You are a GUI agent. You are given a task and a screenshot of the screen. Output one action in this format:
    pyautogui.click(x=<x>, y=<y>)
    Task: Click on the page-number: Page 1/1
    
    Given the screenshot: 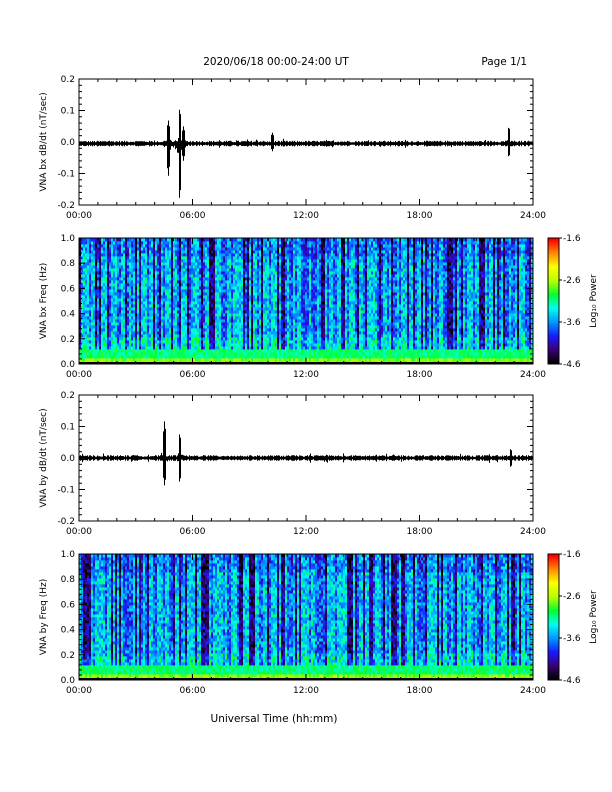 What is the action you would take?
    pyautogui.click(x=504, y=62)
    